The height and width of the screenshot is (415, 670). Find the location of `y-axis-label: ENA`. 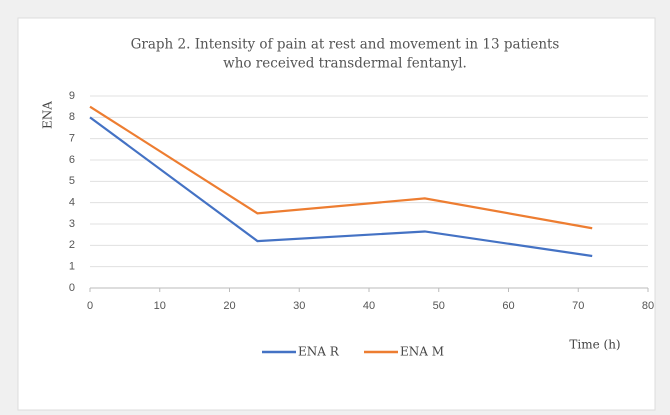

y-axis-label: ENA is located at coordinates (48, 115).